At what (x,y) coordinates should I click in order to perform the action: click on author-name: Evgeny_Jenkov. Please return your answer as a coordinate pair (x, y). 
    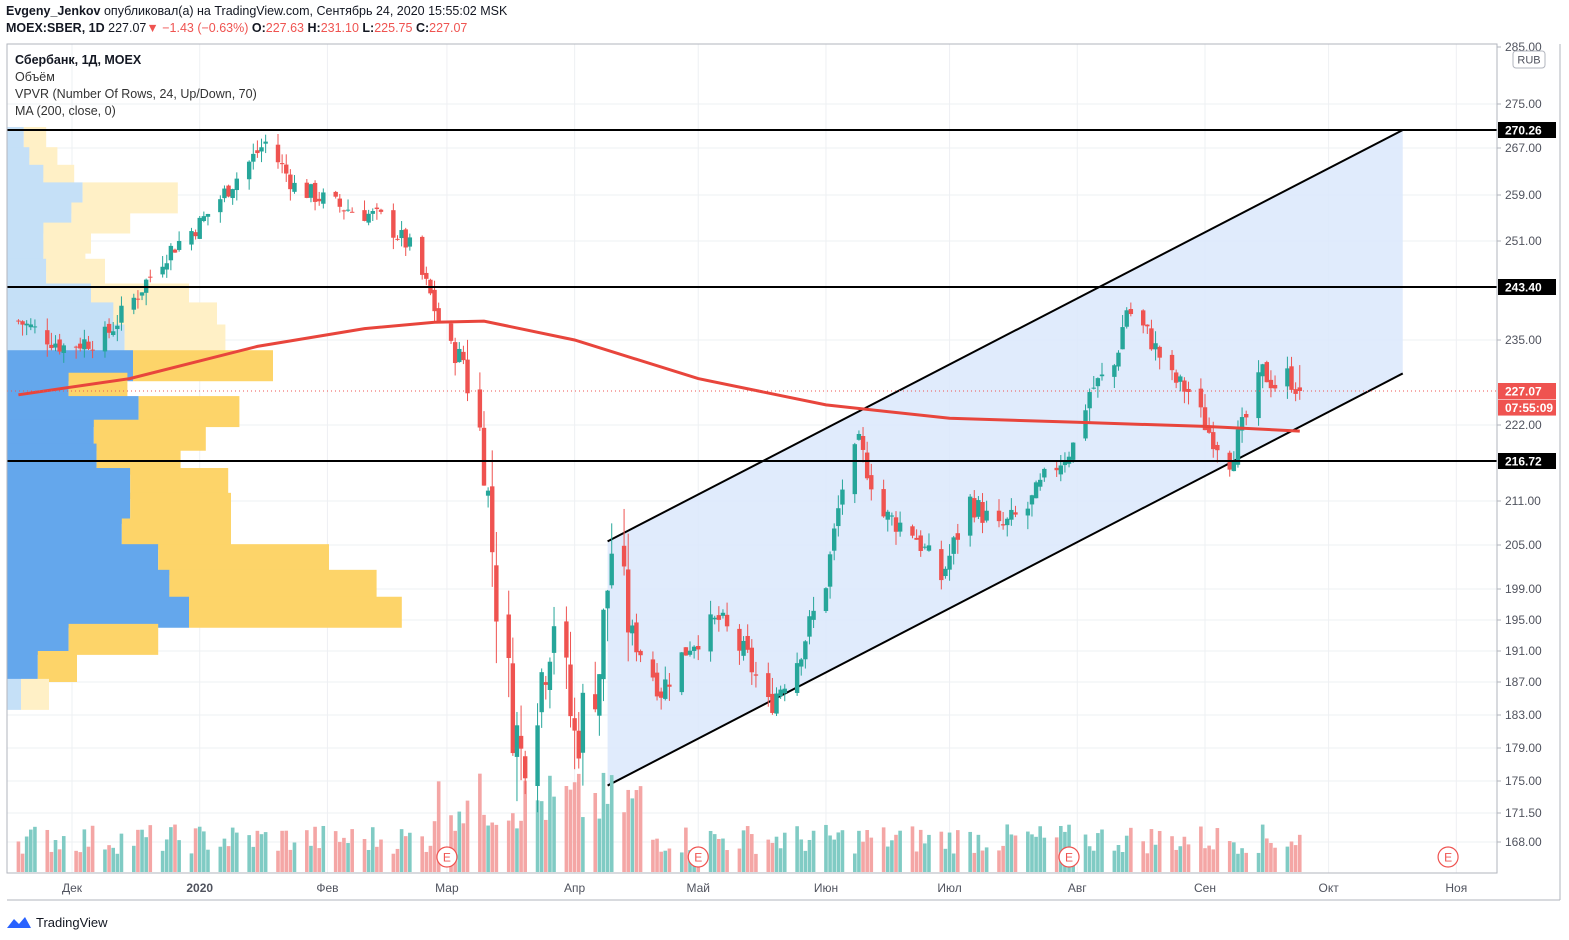
    Looking at the image, I should click on (53, 11).